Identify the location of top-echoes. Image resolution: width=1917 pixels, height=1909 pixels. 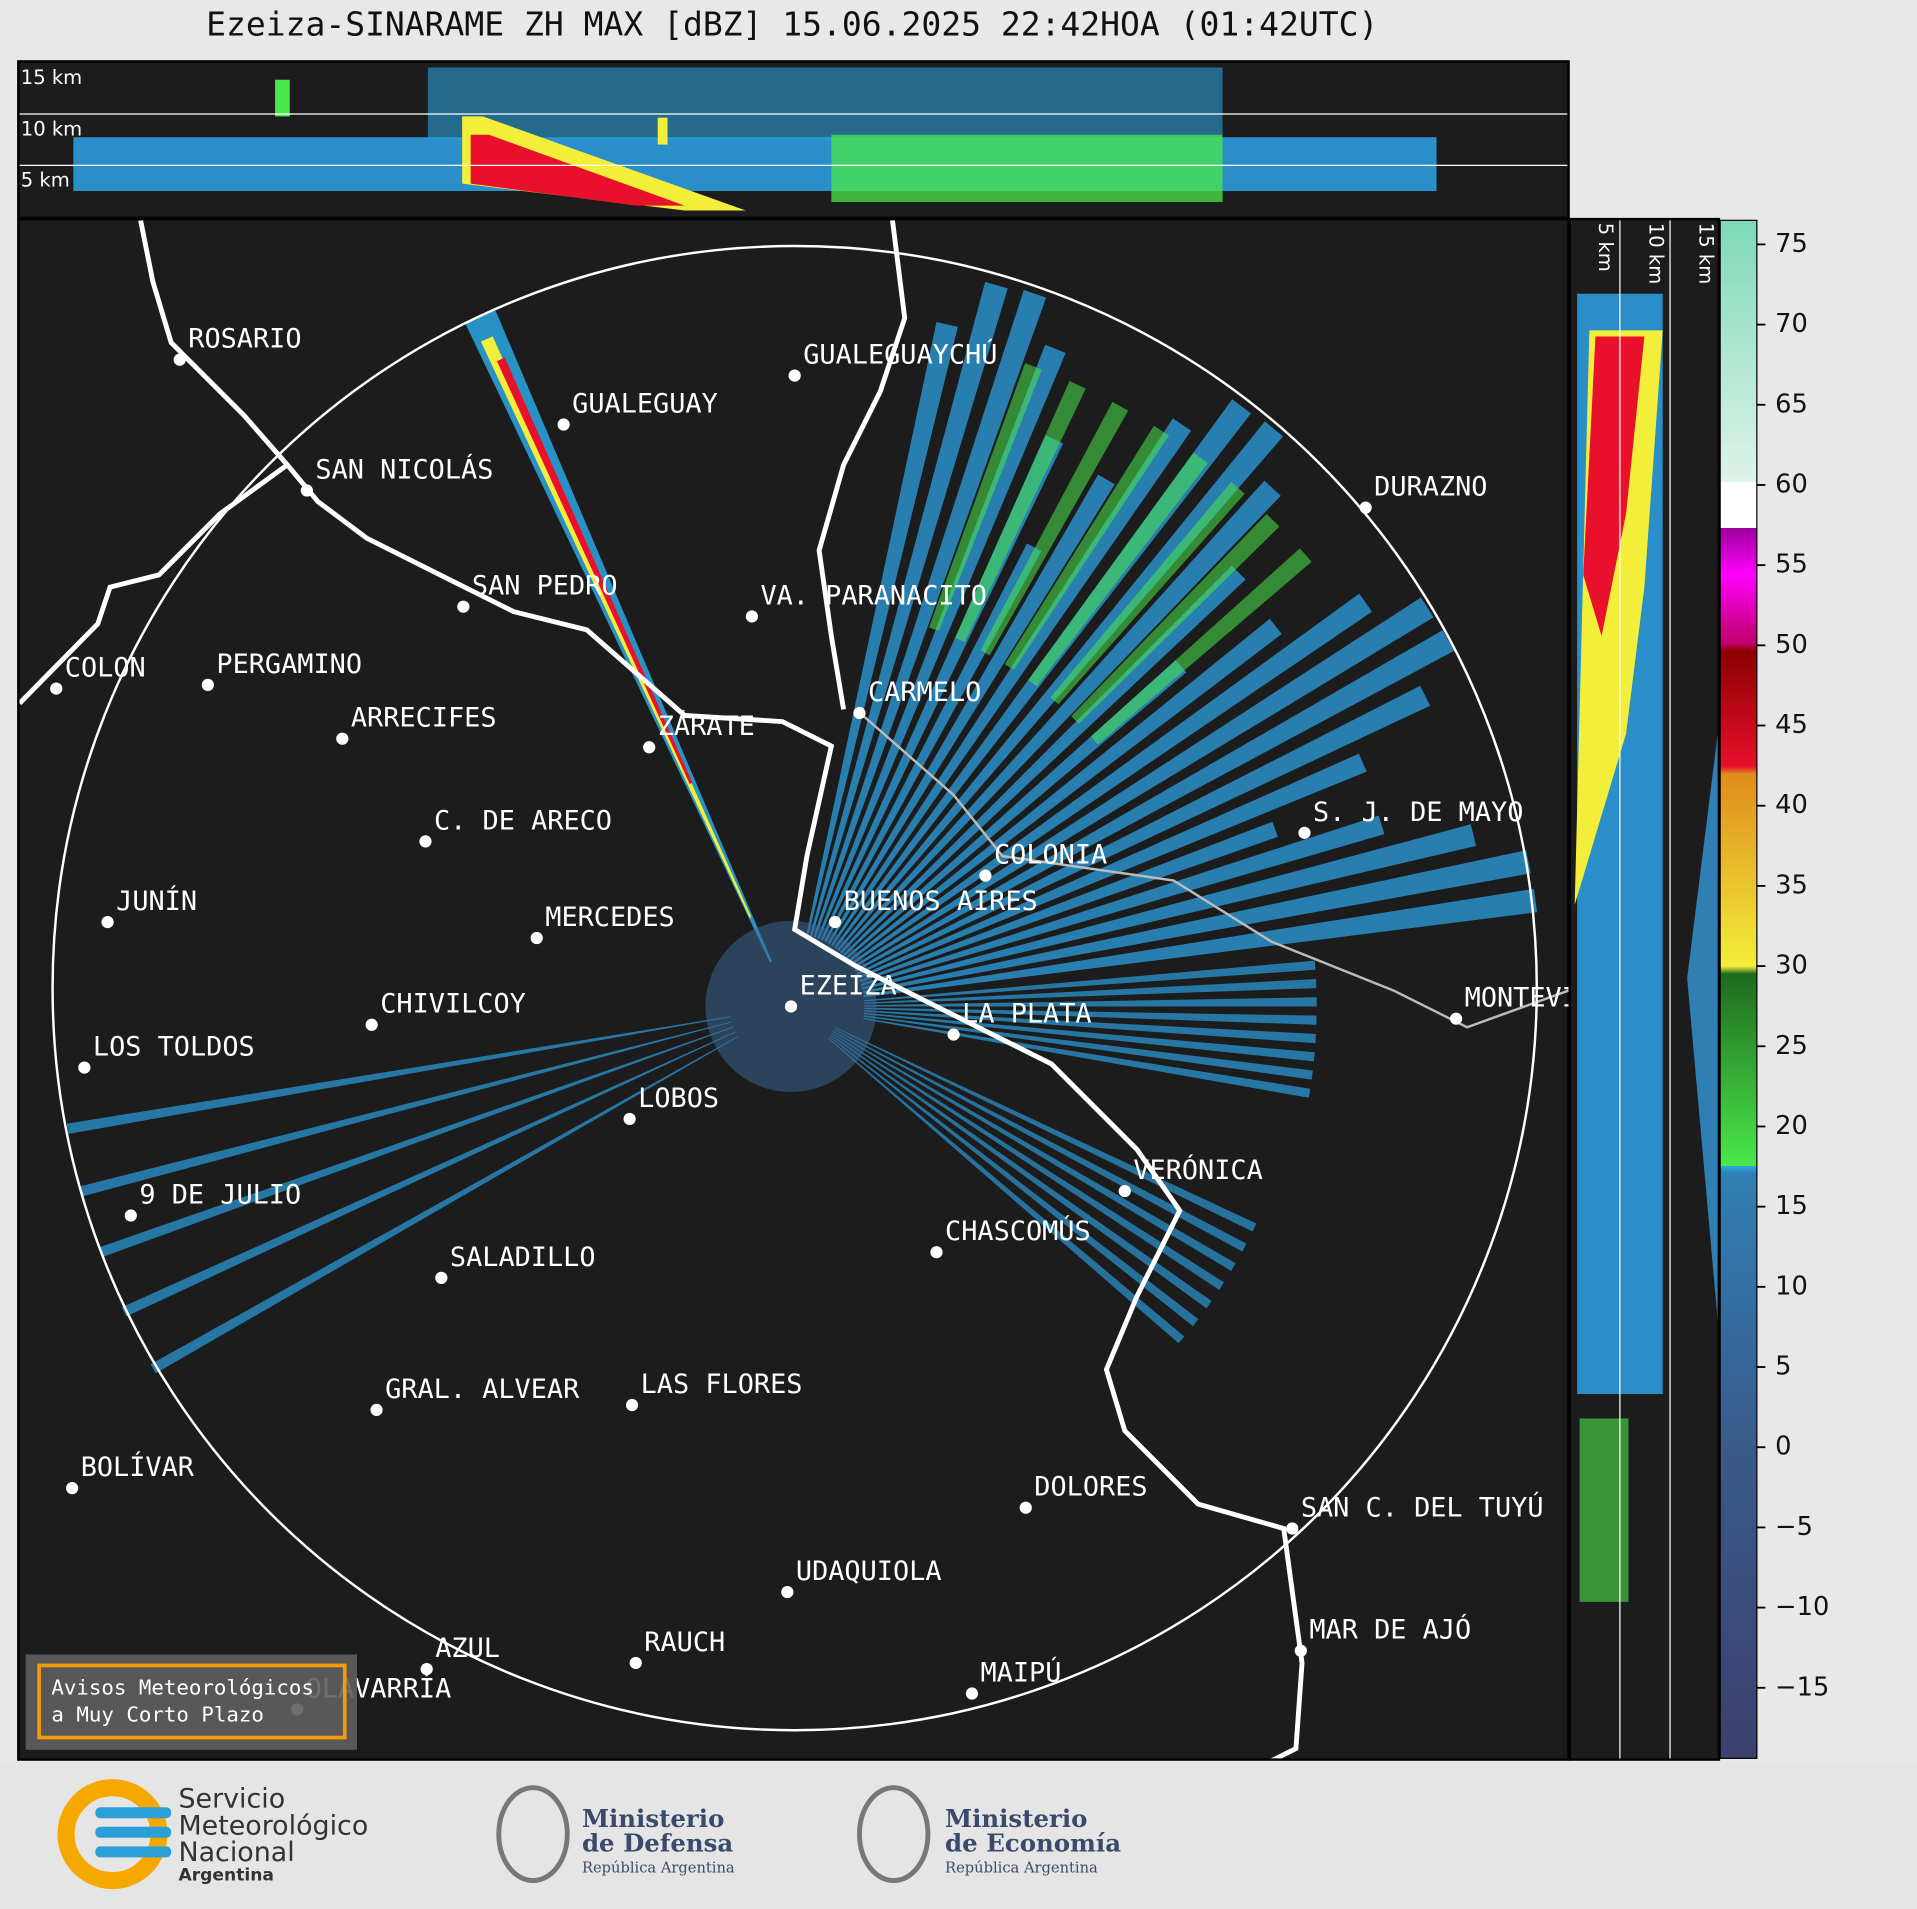
(755, 139).